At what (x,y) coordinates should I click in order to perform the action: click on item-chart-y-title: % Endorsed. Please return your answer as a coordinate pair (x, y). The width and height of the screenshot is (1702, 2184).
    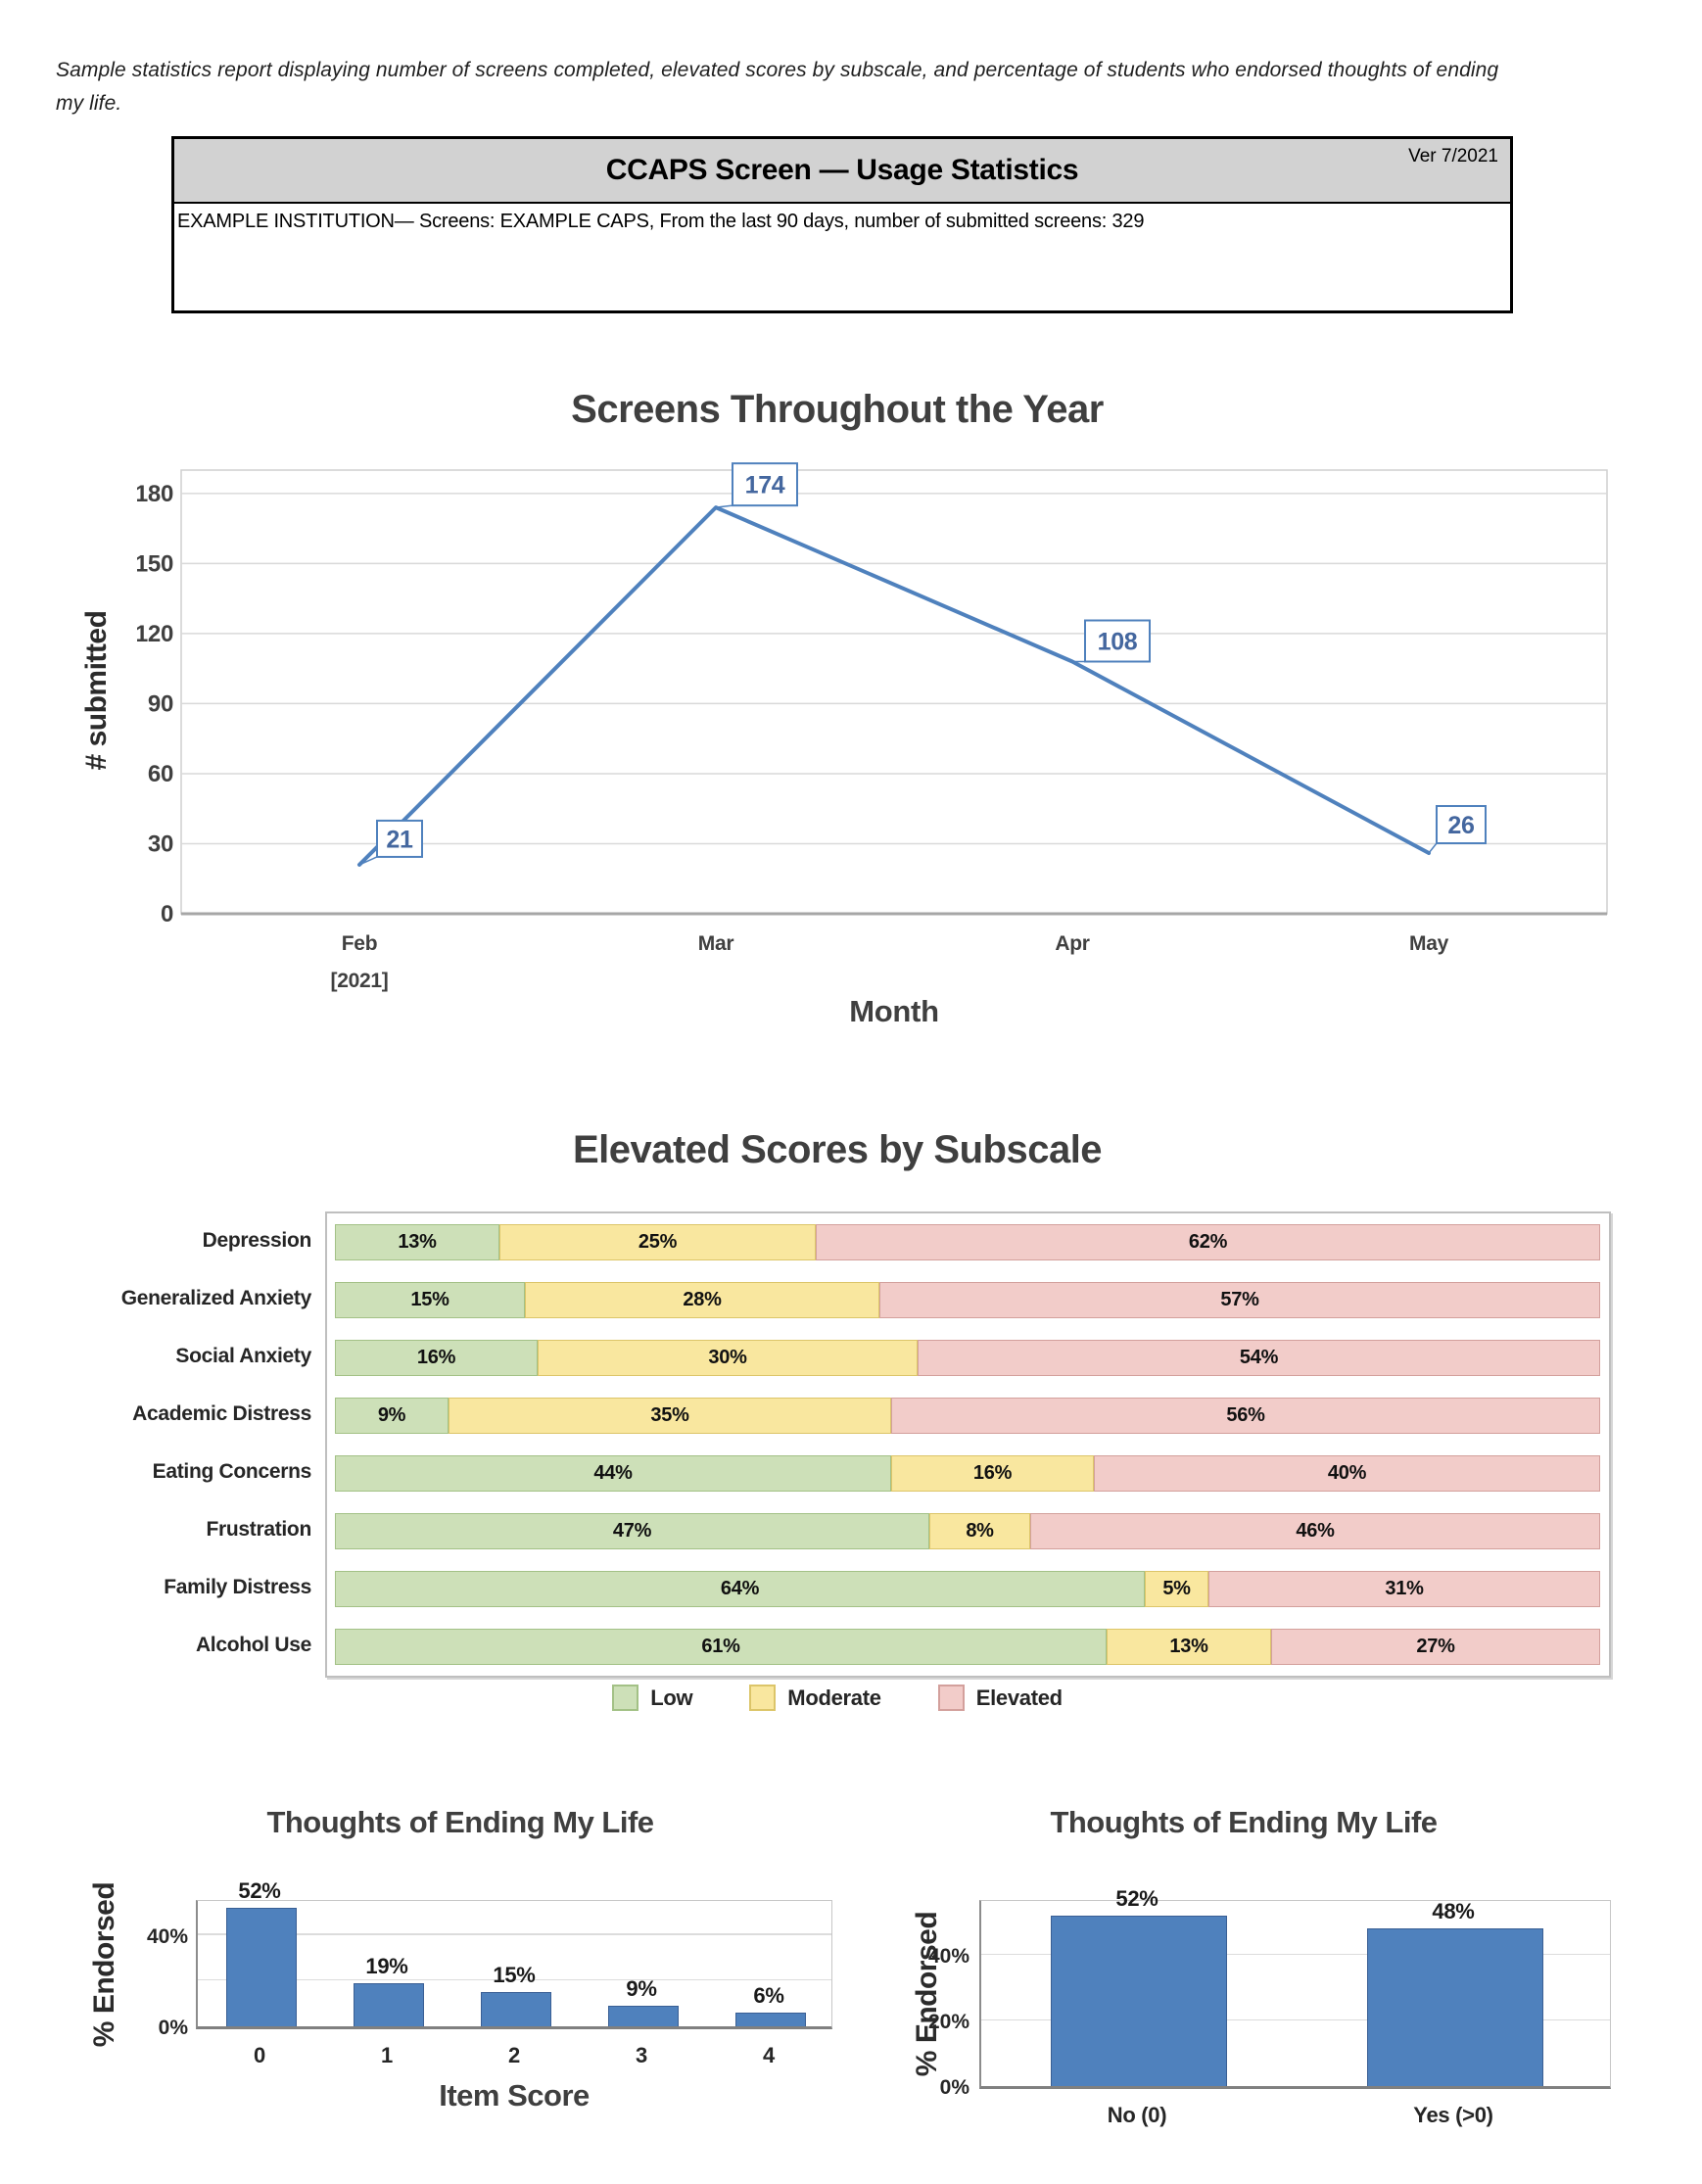
    Looking at the image, I should click on (104, 1964).